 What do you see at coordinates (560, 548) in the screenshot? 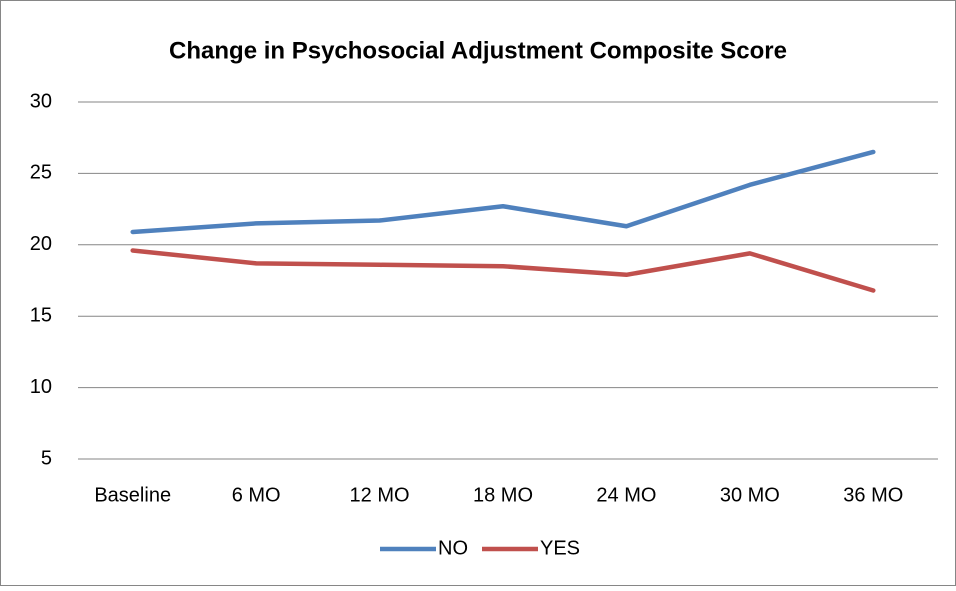
I see `legend-label: YES` at bounding box center [560, 548].